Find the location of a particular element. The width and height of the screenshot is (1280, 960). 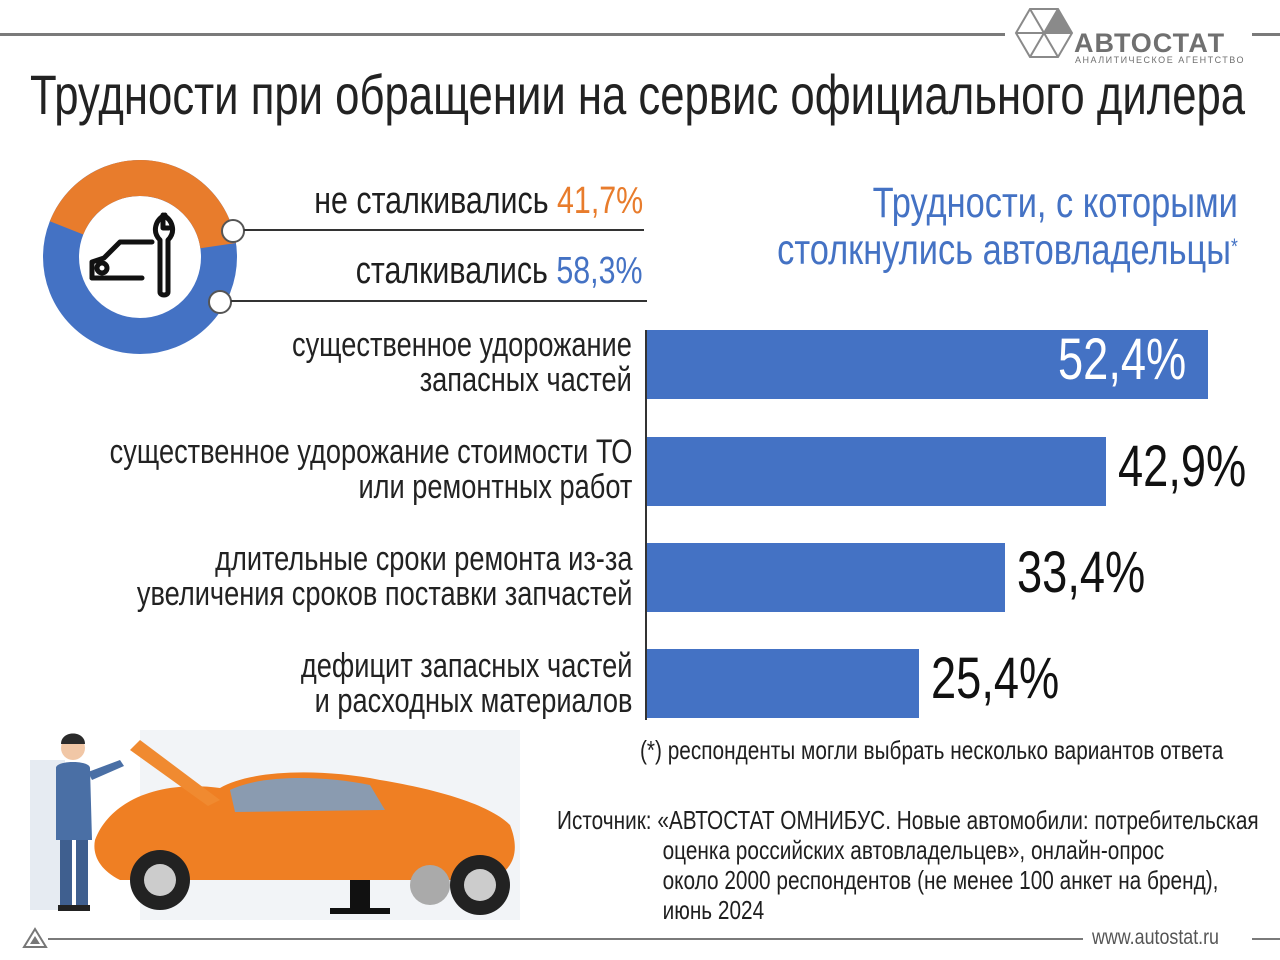

car-wrench-icon is located at coordinates (132, 255).